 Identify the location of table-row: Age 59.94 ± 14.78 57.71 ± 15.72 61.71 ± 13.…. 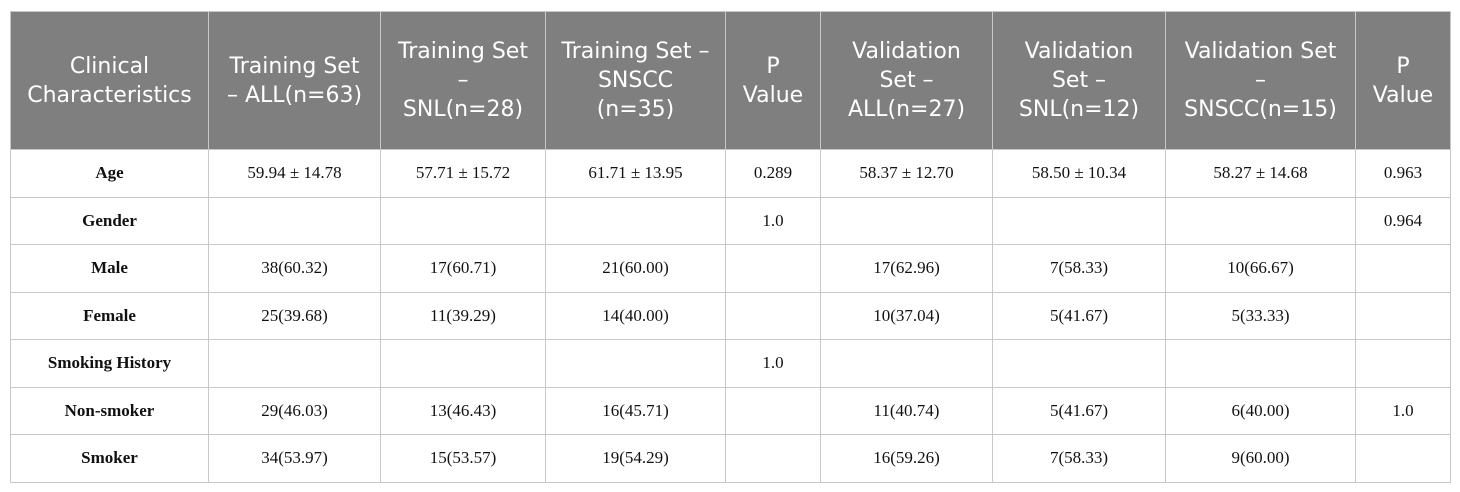
(730, 173).